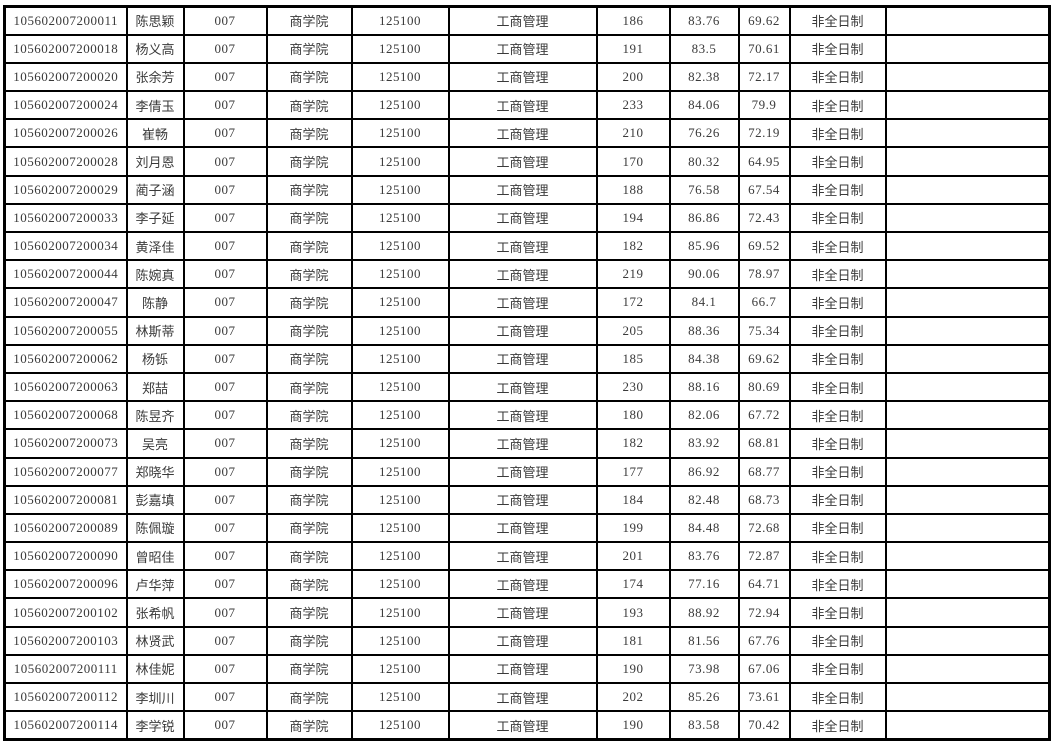  Describe the element at coordinates (764, 330) in the screenshot. I see `score3-cell: 75.34` at that location.